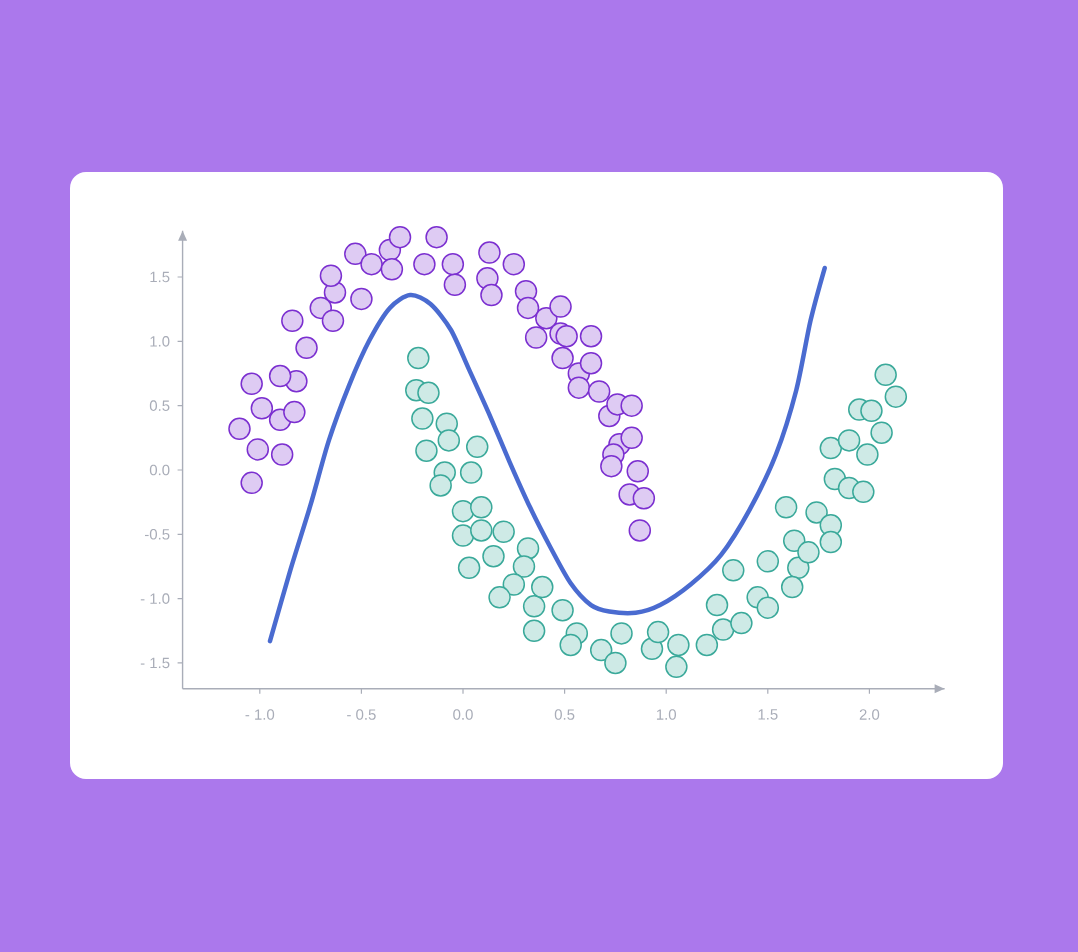  I want to click on x-tick-label: - 1.0, so click(260, 714).